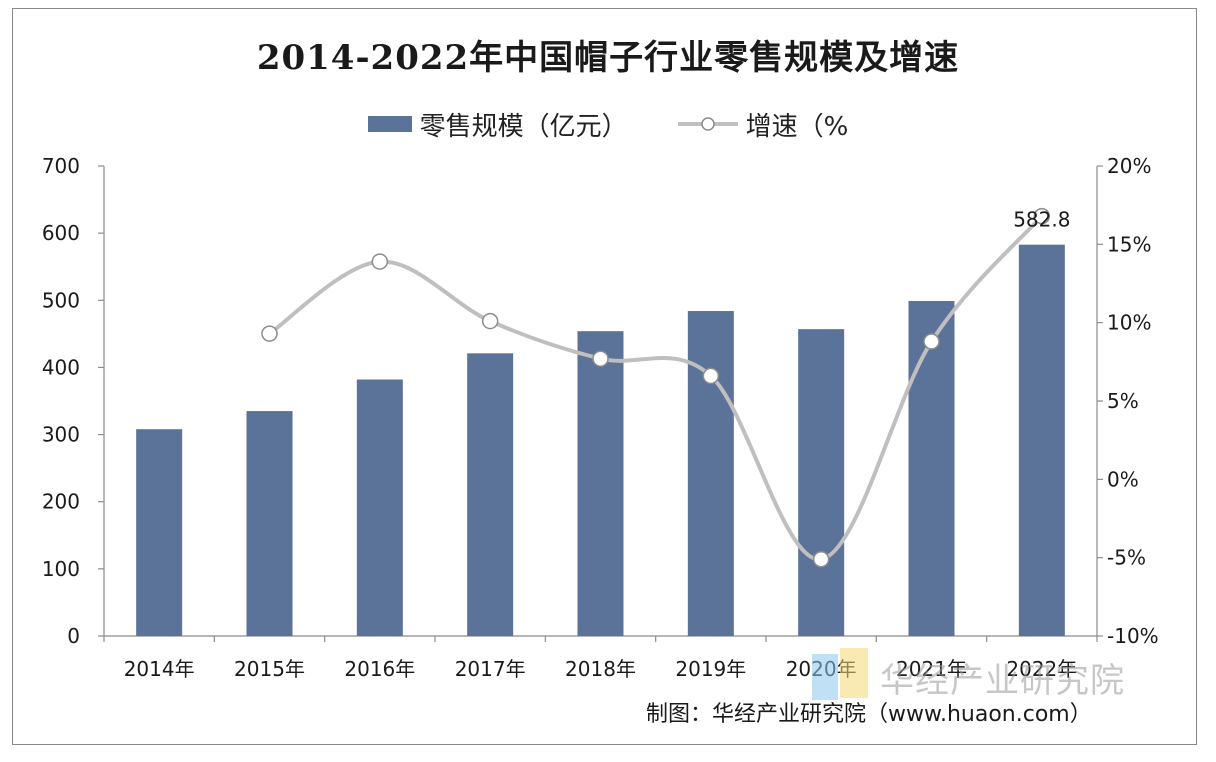  I want to click on right-tick-label: 10%, so click(1129, 323).